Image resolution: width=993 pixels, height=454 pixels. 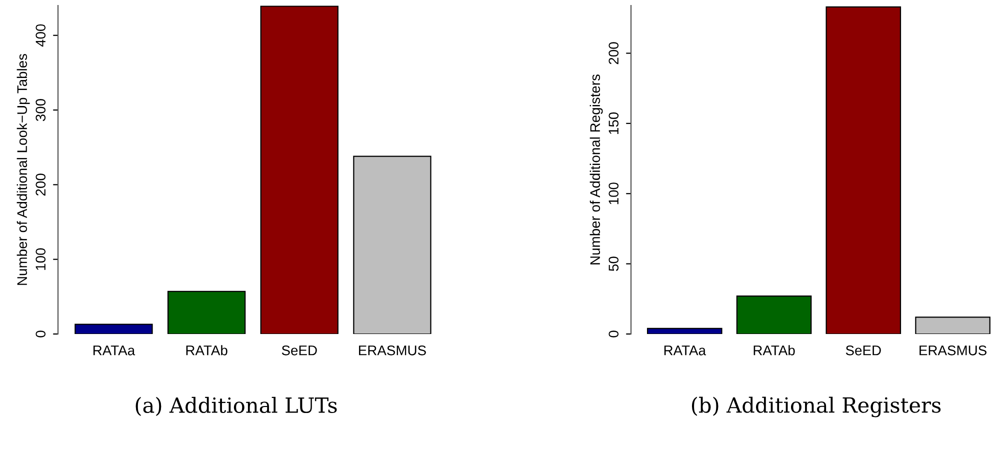 What do you see at coordinates (236, 406) in the screenshot?
I see `text: (a) Additional LUTs` at bounding box center [236, 406].